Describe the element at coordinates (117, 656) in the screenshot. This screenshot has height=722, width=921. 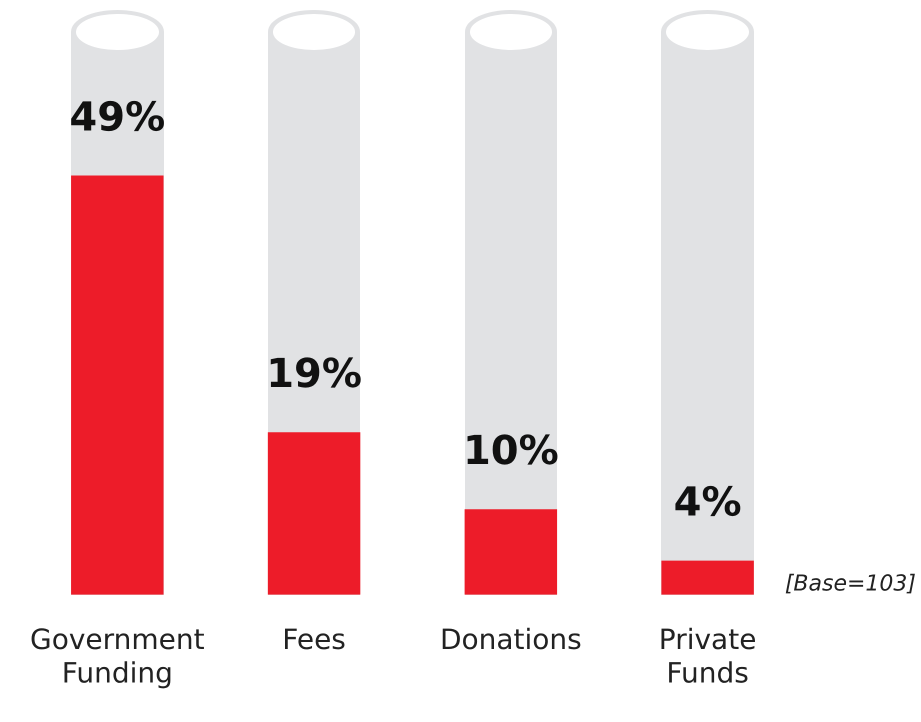
I see `x-tick-label: Government Funding` at that location.